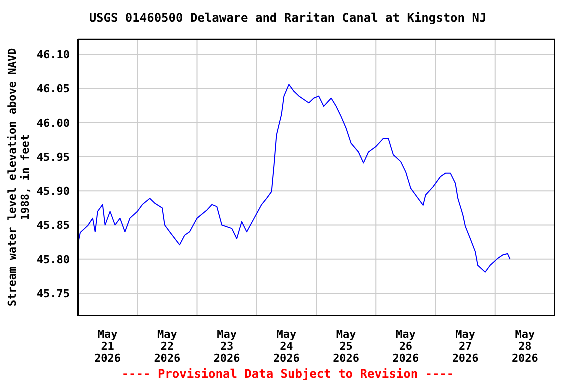 This screenshot has width=576, height=384. Describe the element at coordinates (288, 374) in the screenshot. I see `text: ---- Provisional Data Subject to Revision ----` at that location.